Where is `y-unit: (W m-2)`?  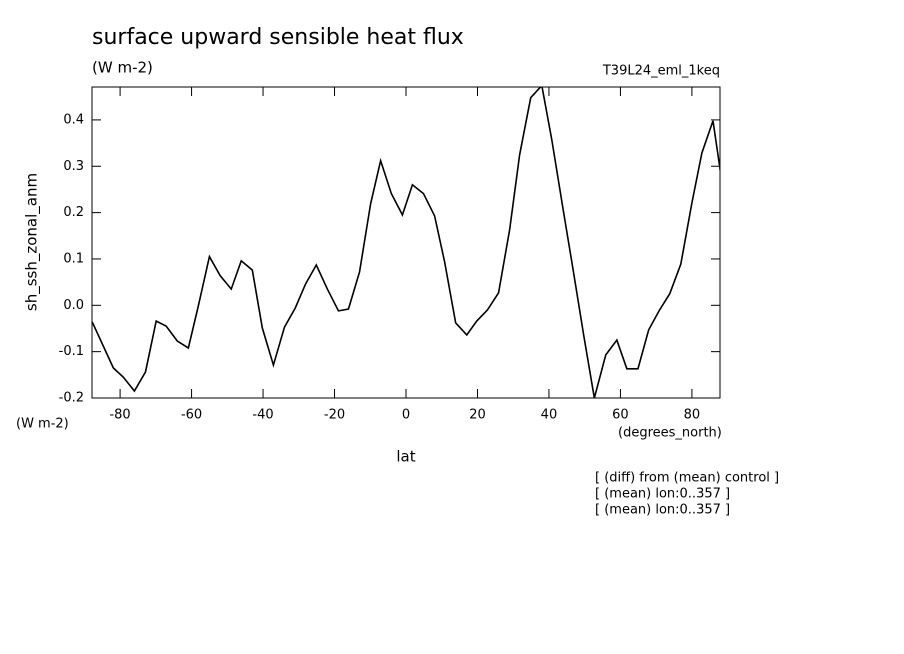 y-unit: (W m-2) is located at coordinates (42, 424).